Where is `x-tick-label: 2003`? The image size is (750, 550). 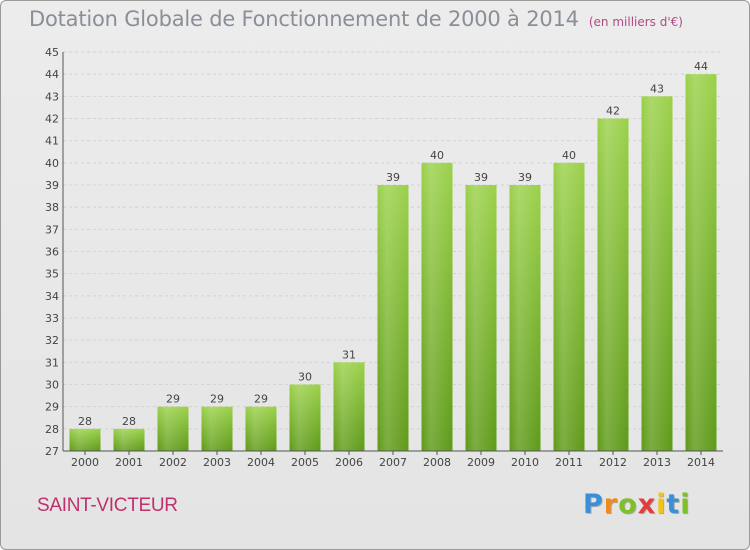
x-tick-label: 2003 is located at coordinates (217, 462).